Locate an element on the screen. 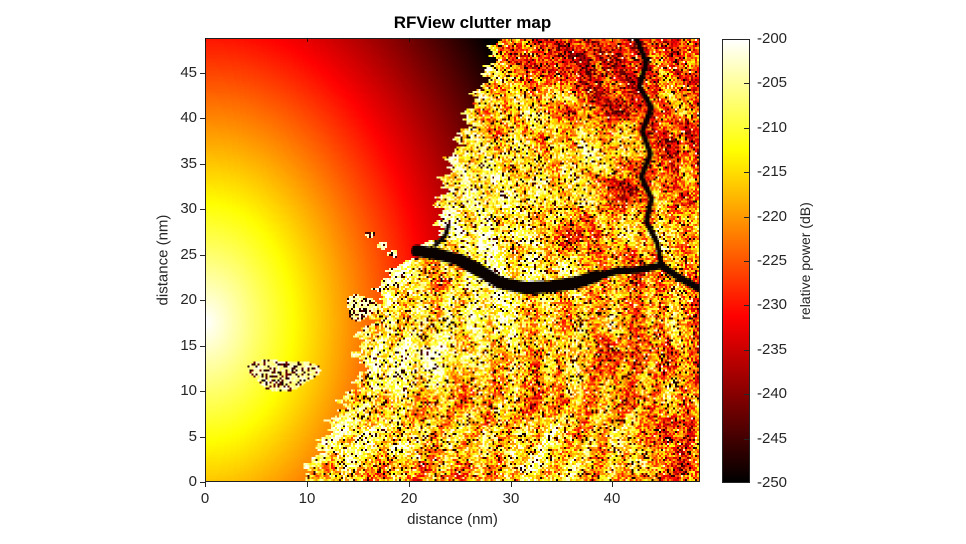 The image size is (966, 544). y-tick-label: 0 is located at coordinates (192, 481).